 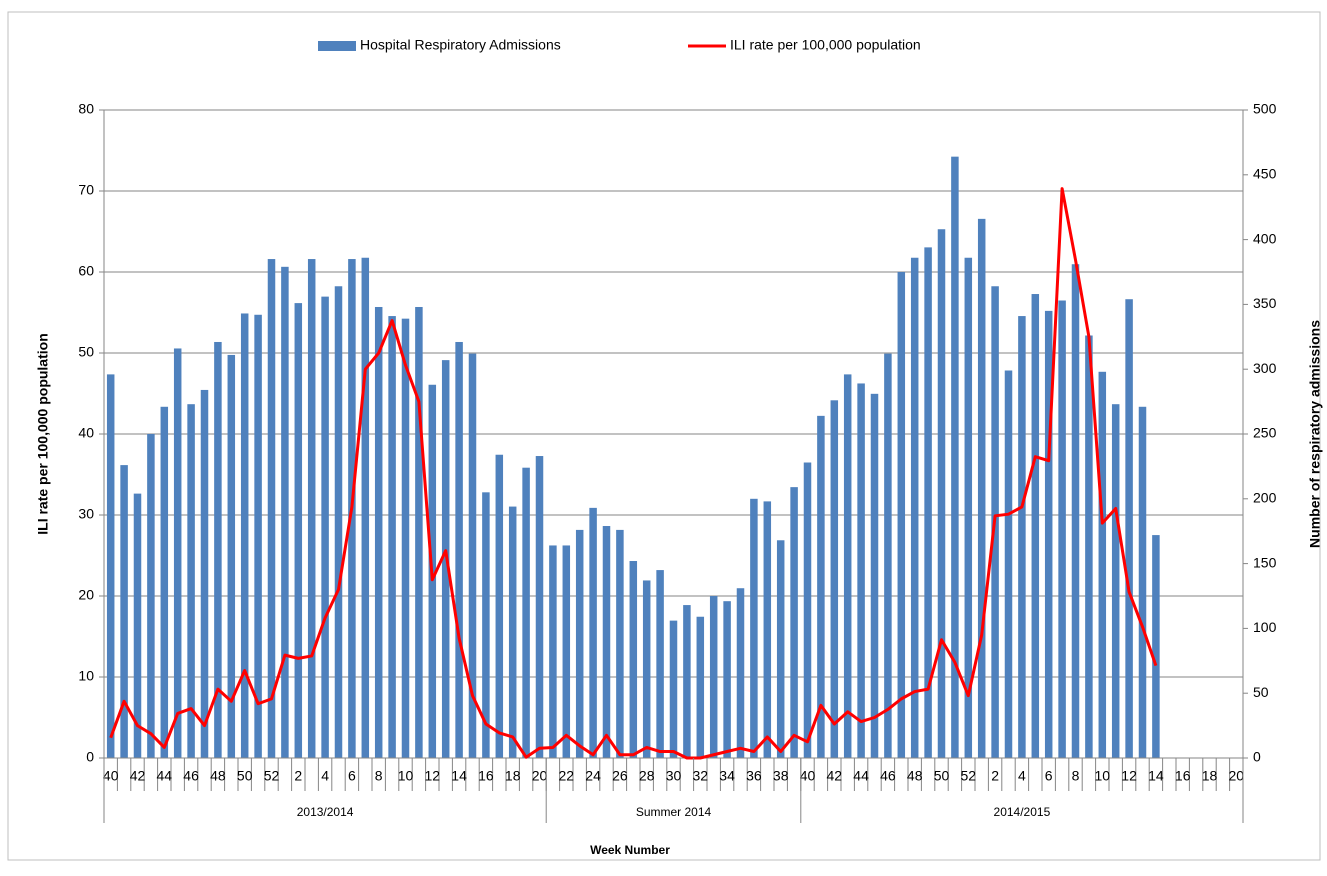 What do you see at coordinates (86, 109) in the screenshot?
I see `y-tick-label: 80` at bounding box center [86, 109].